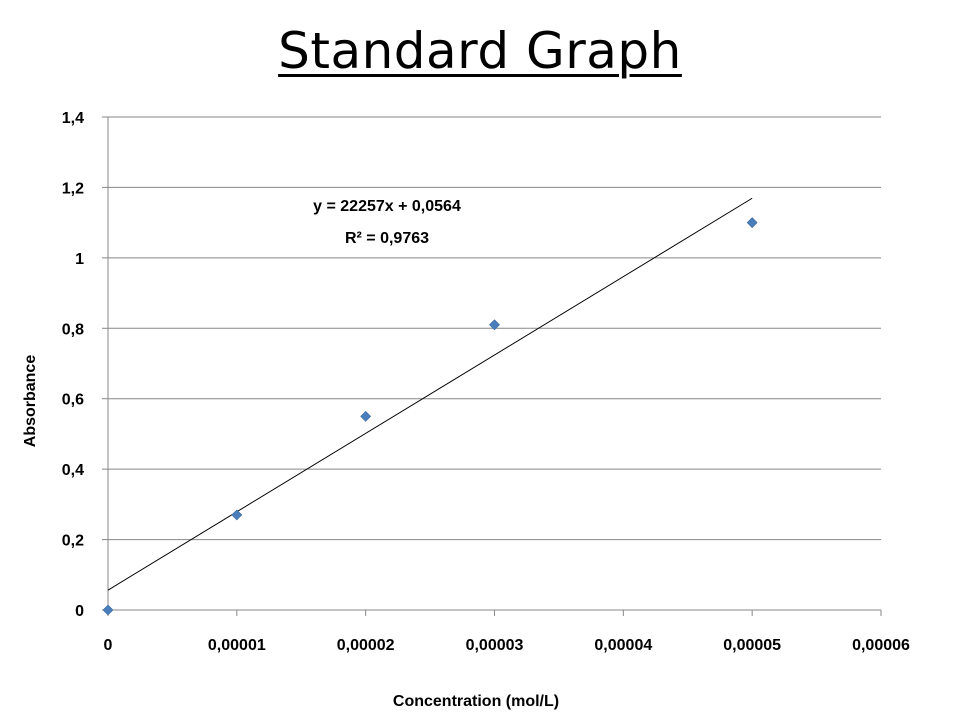 This screenshot has height=720, width=960. I want to click on x-tick-label: 0, so click(108, 645).